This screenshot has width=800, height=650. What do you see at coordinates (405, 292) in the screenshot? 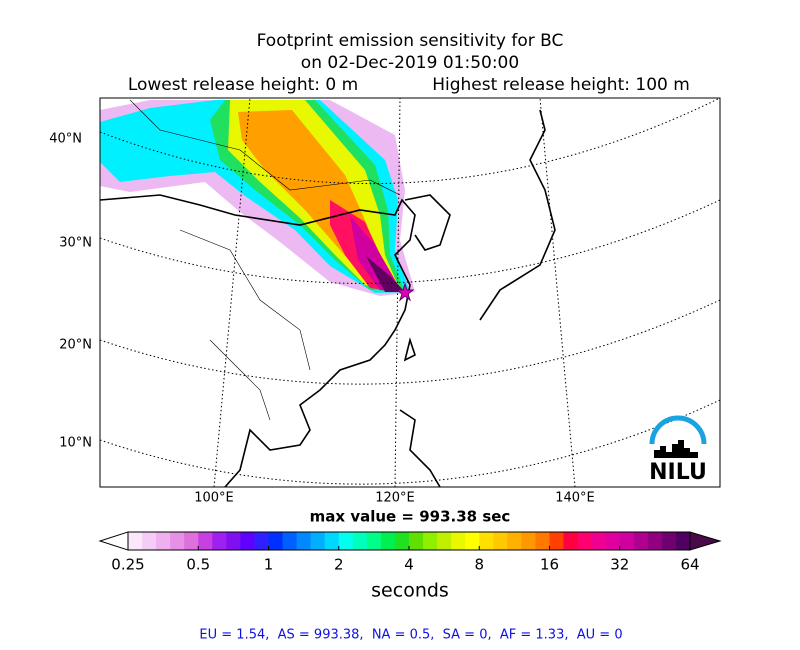
I see `release-site` at bounding box center [405, 292].